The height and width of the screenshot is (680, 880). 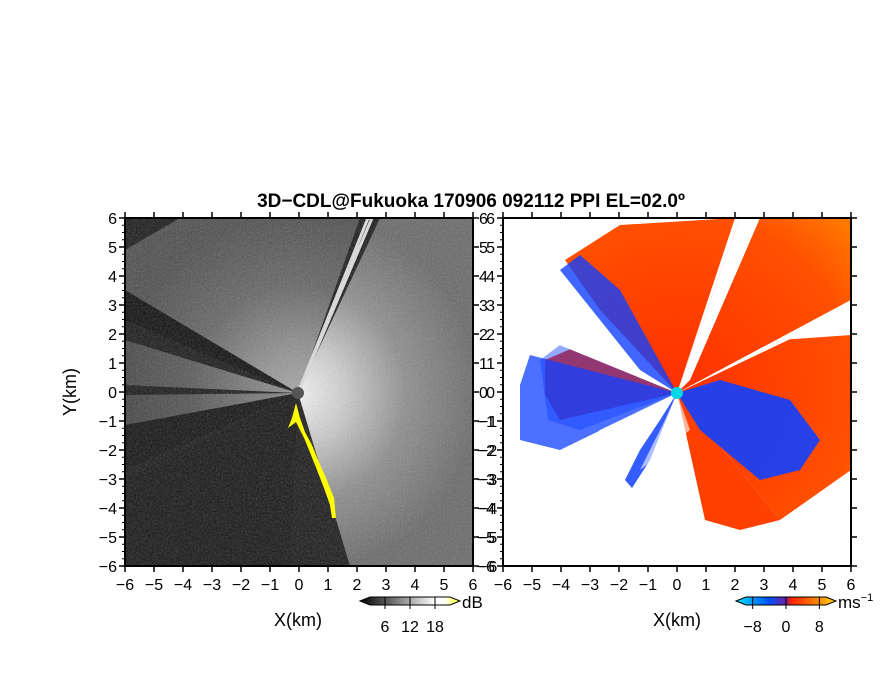 I want to click on velocity-colorbar: −8 0 8 ms−1, so click(x=803, y=614).